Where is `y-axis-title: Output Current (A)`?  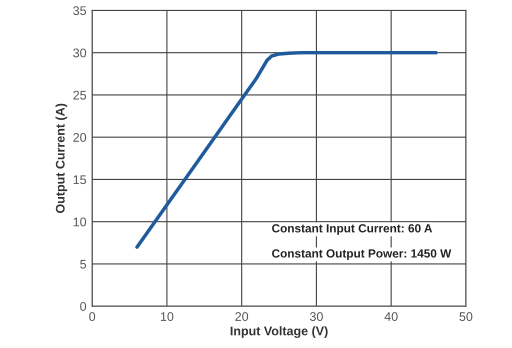 y-axis-title: Output Current (A) is located at coordinates (61, 159).